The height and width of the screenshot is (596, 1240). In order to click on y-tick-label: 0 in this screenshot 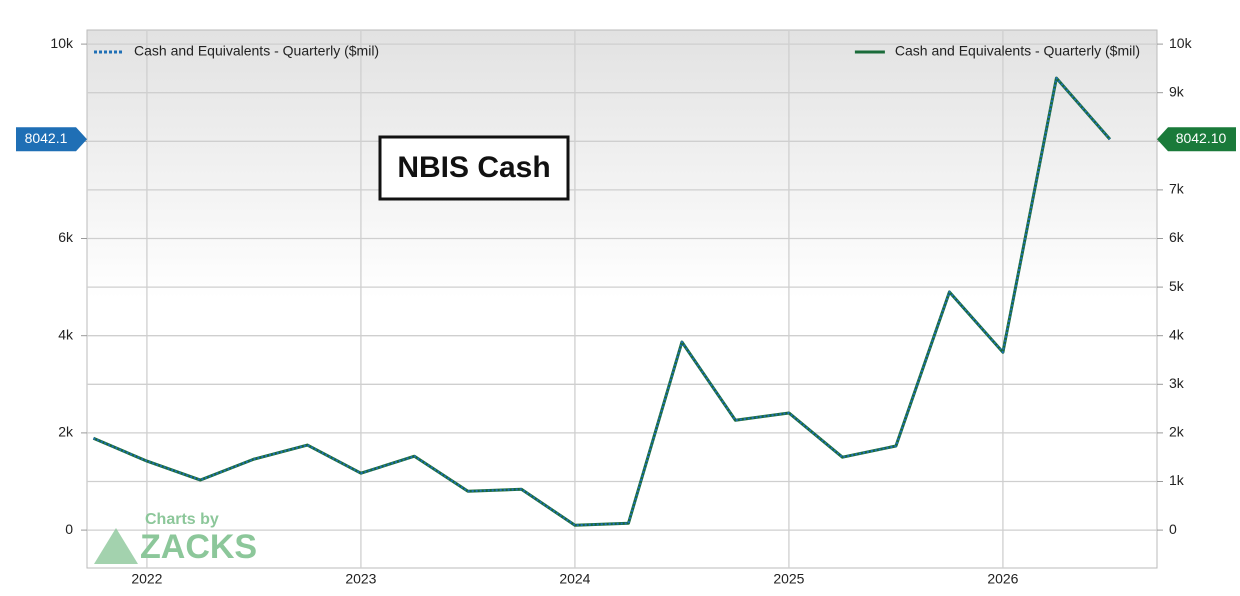, I will do `click(69, 529)`.